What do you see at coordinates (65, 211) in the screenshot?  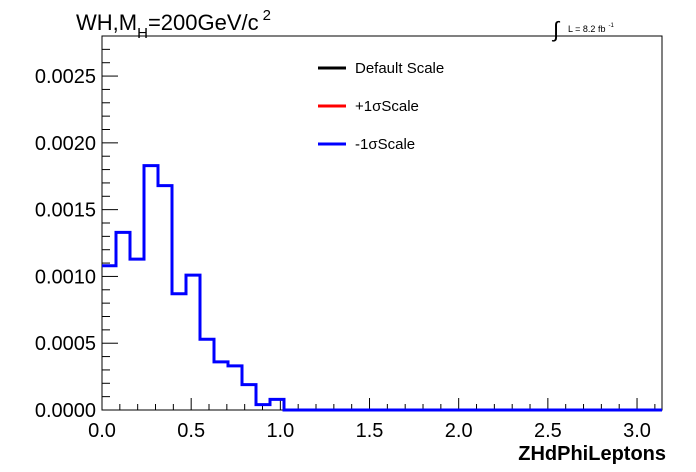 I see `y-tick-label: 0.0015` at bounding box center [65, 211].